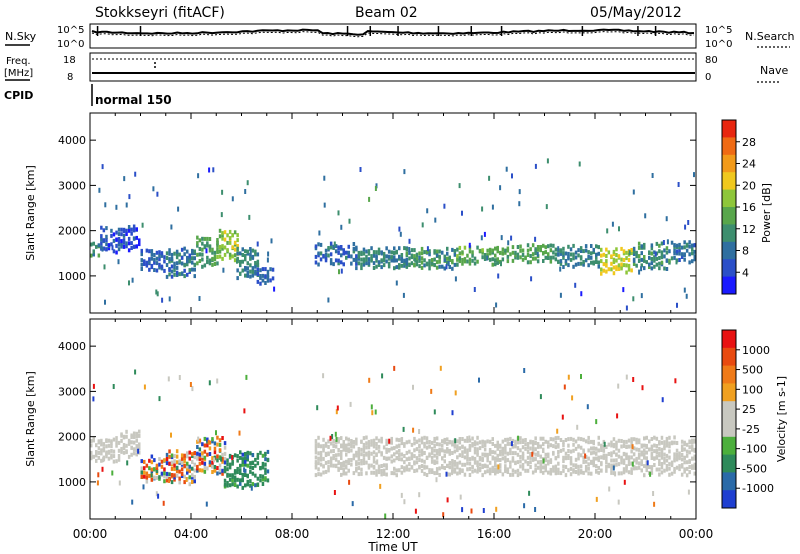  I want to click on y-tick-label: 3000, so click(72, 185).